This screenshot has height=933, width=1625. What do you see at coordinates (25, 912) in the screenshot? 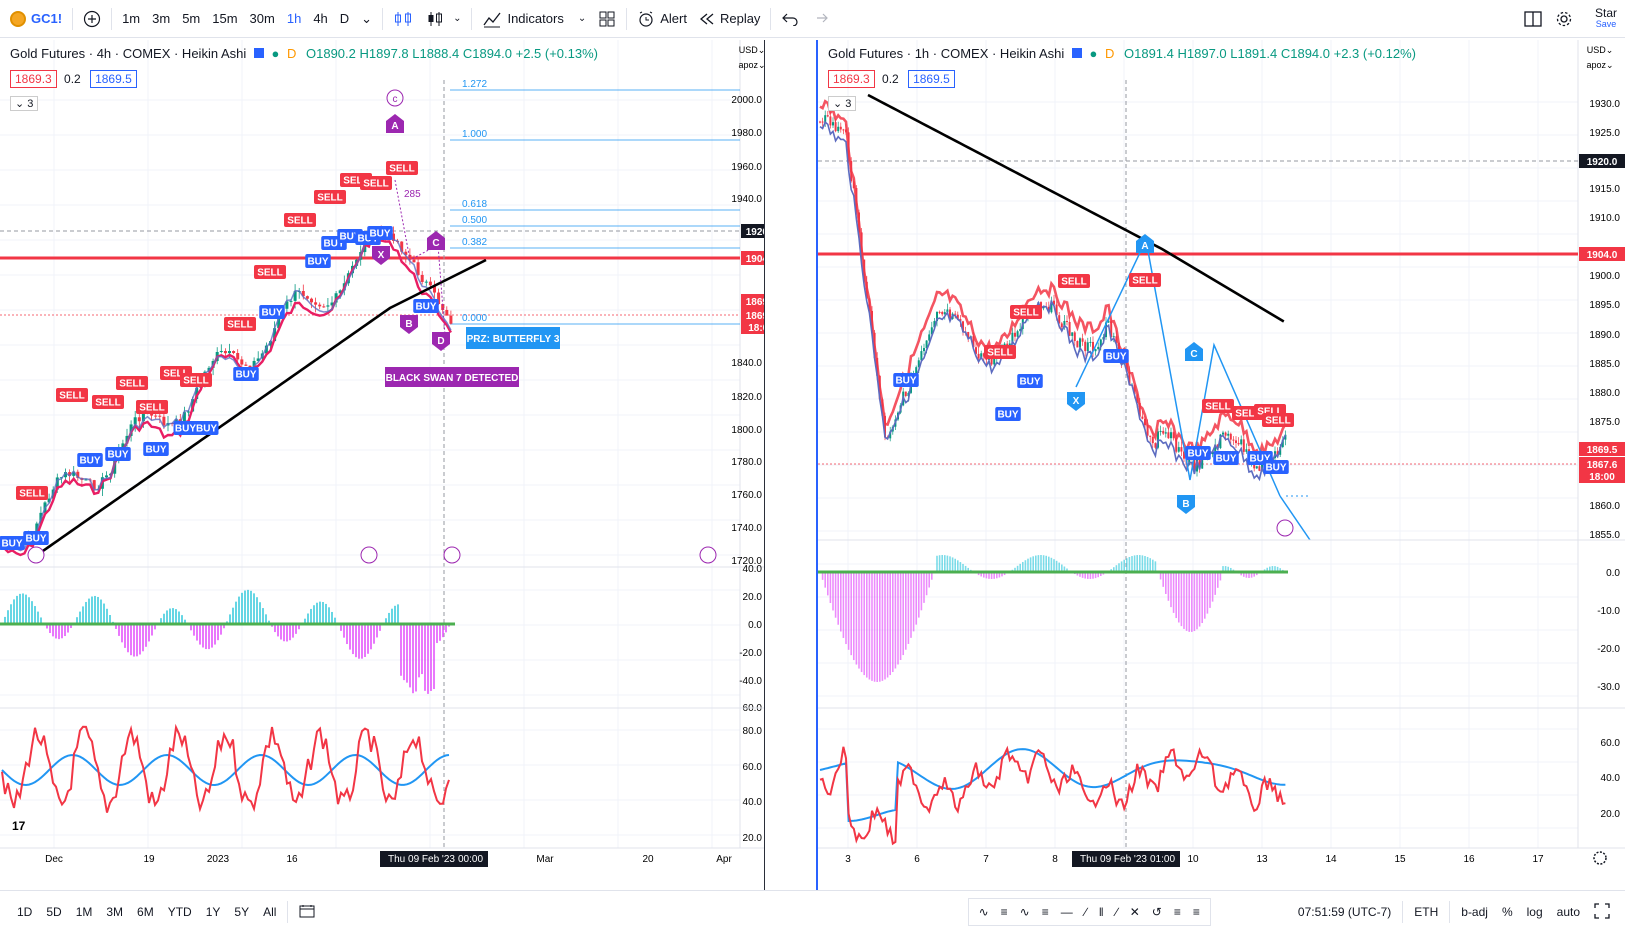
I see `range-1d: 1D` at bounding box center [25, 912].